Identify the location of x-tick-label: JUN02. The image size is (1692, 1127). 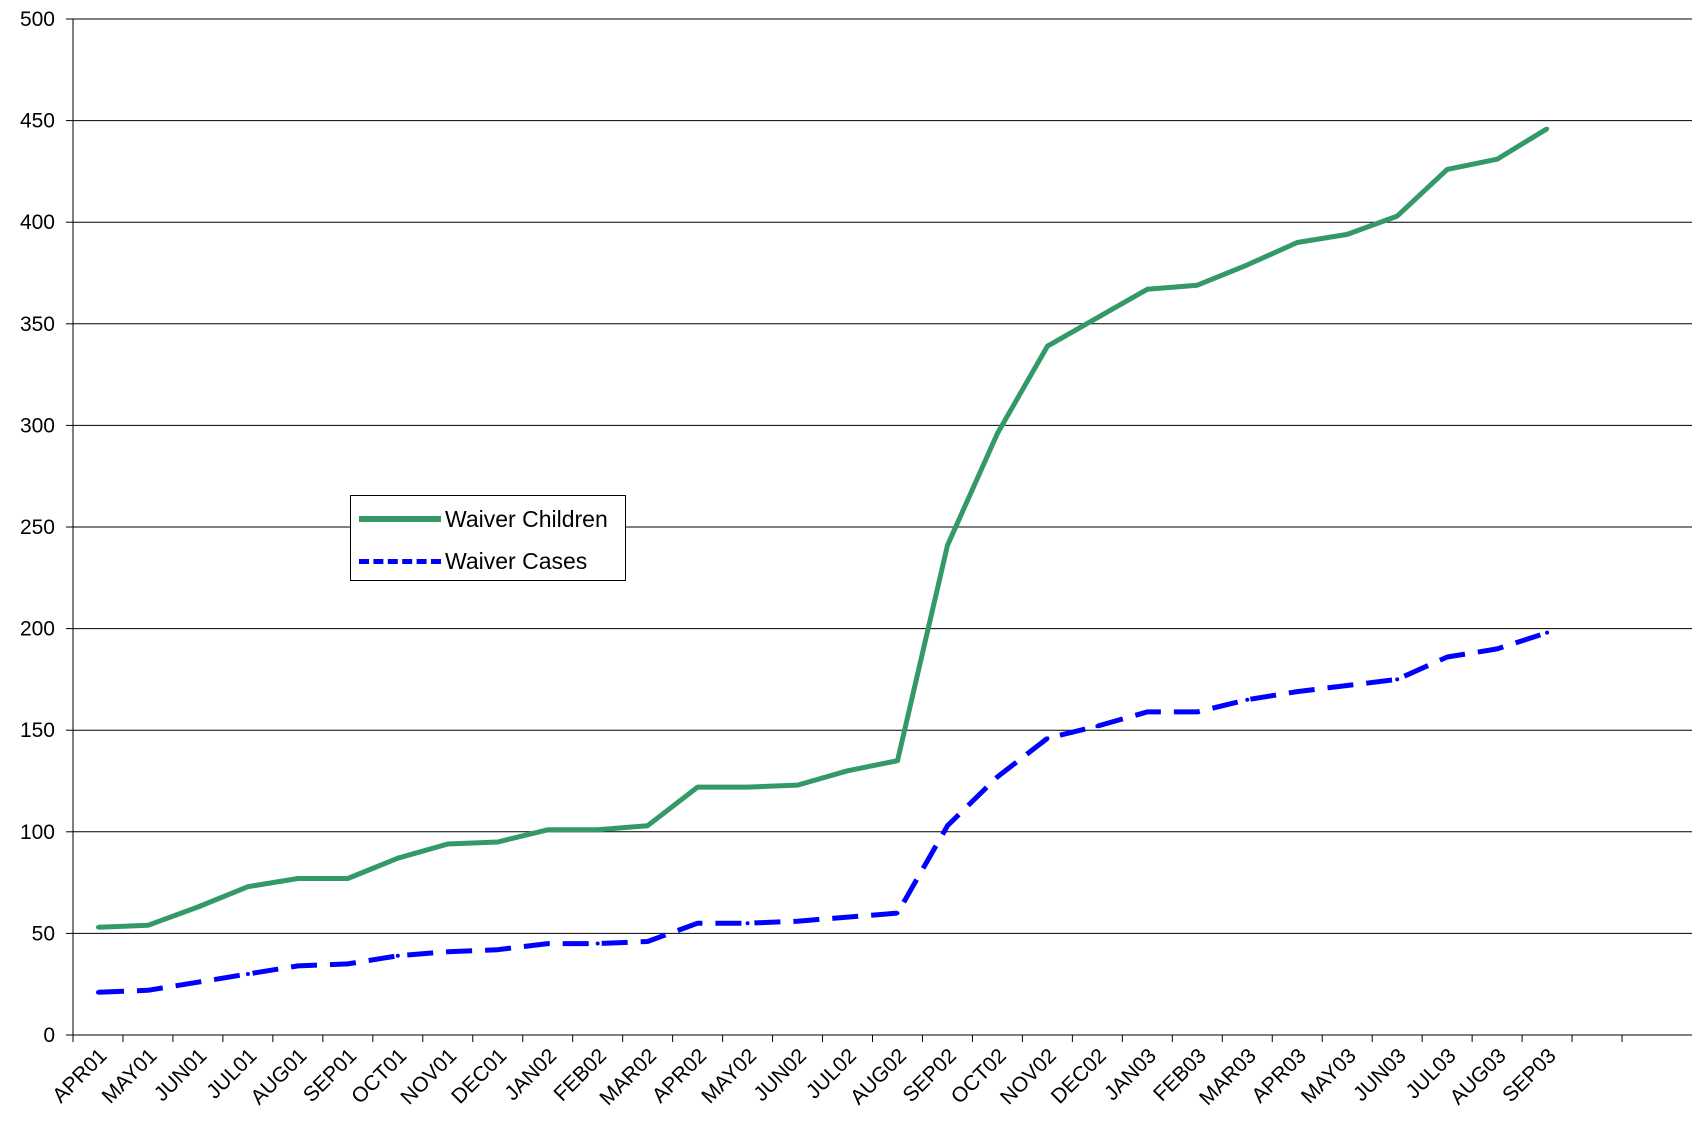
(780, 1075).